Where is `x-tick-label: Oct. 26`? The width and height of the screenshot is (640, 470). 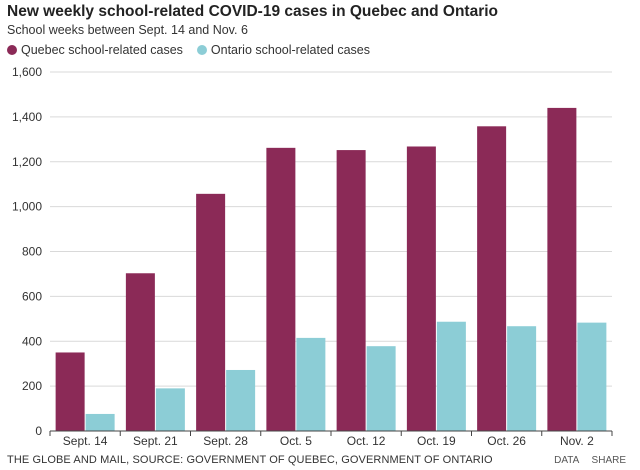 x-tick-label: Oct. 26 is located at coordinates (506, 441).